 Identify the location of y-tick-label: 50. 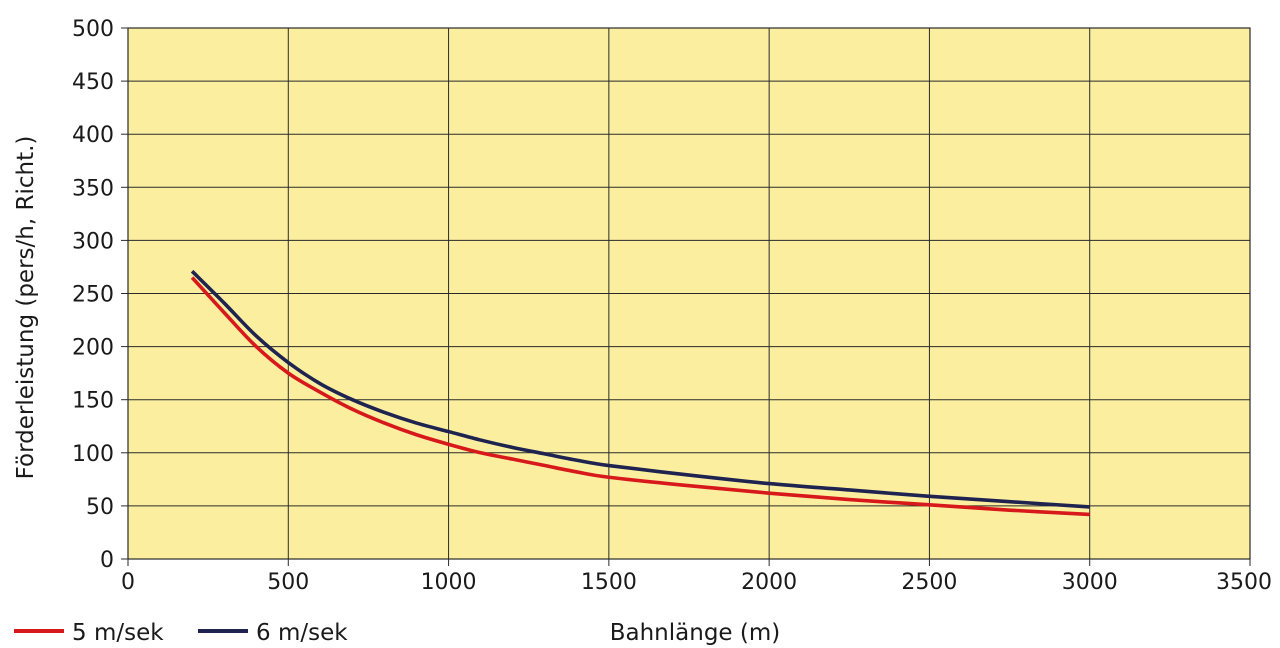
(100, 507).